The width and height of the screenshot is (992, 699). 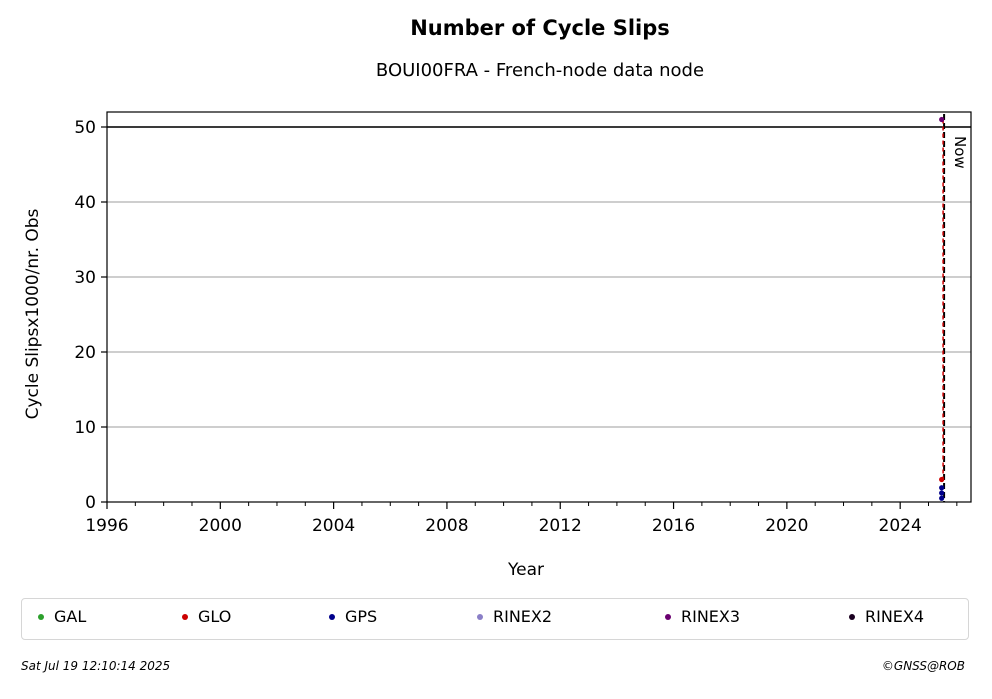 What do you see at coordinates (900, 526) in the screenshot?
I see `x-tick-label: 2024` at bounding box center [900, 526].